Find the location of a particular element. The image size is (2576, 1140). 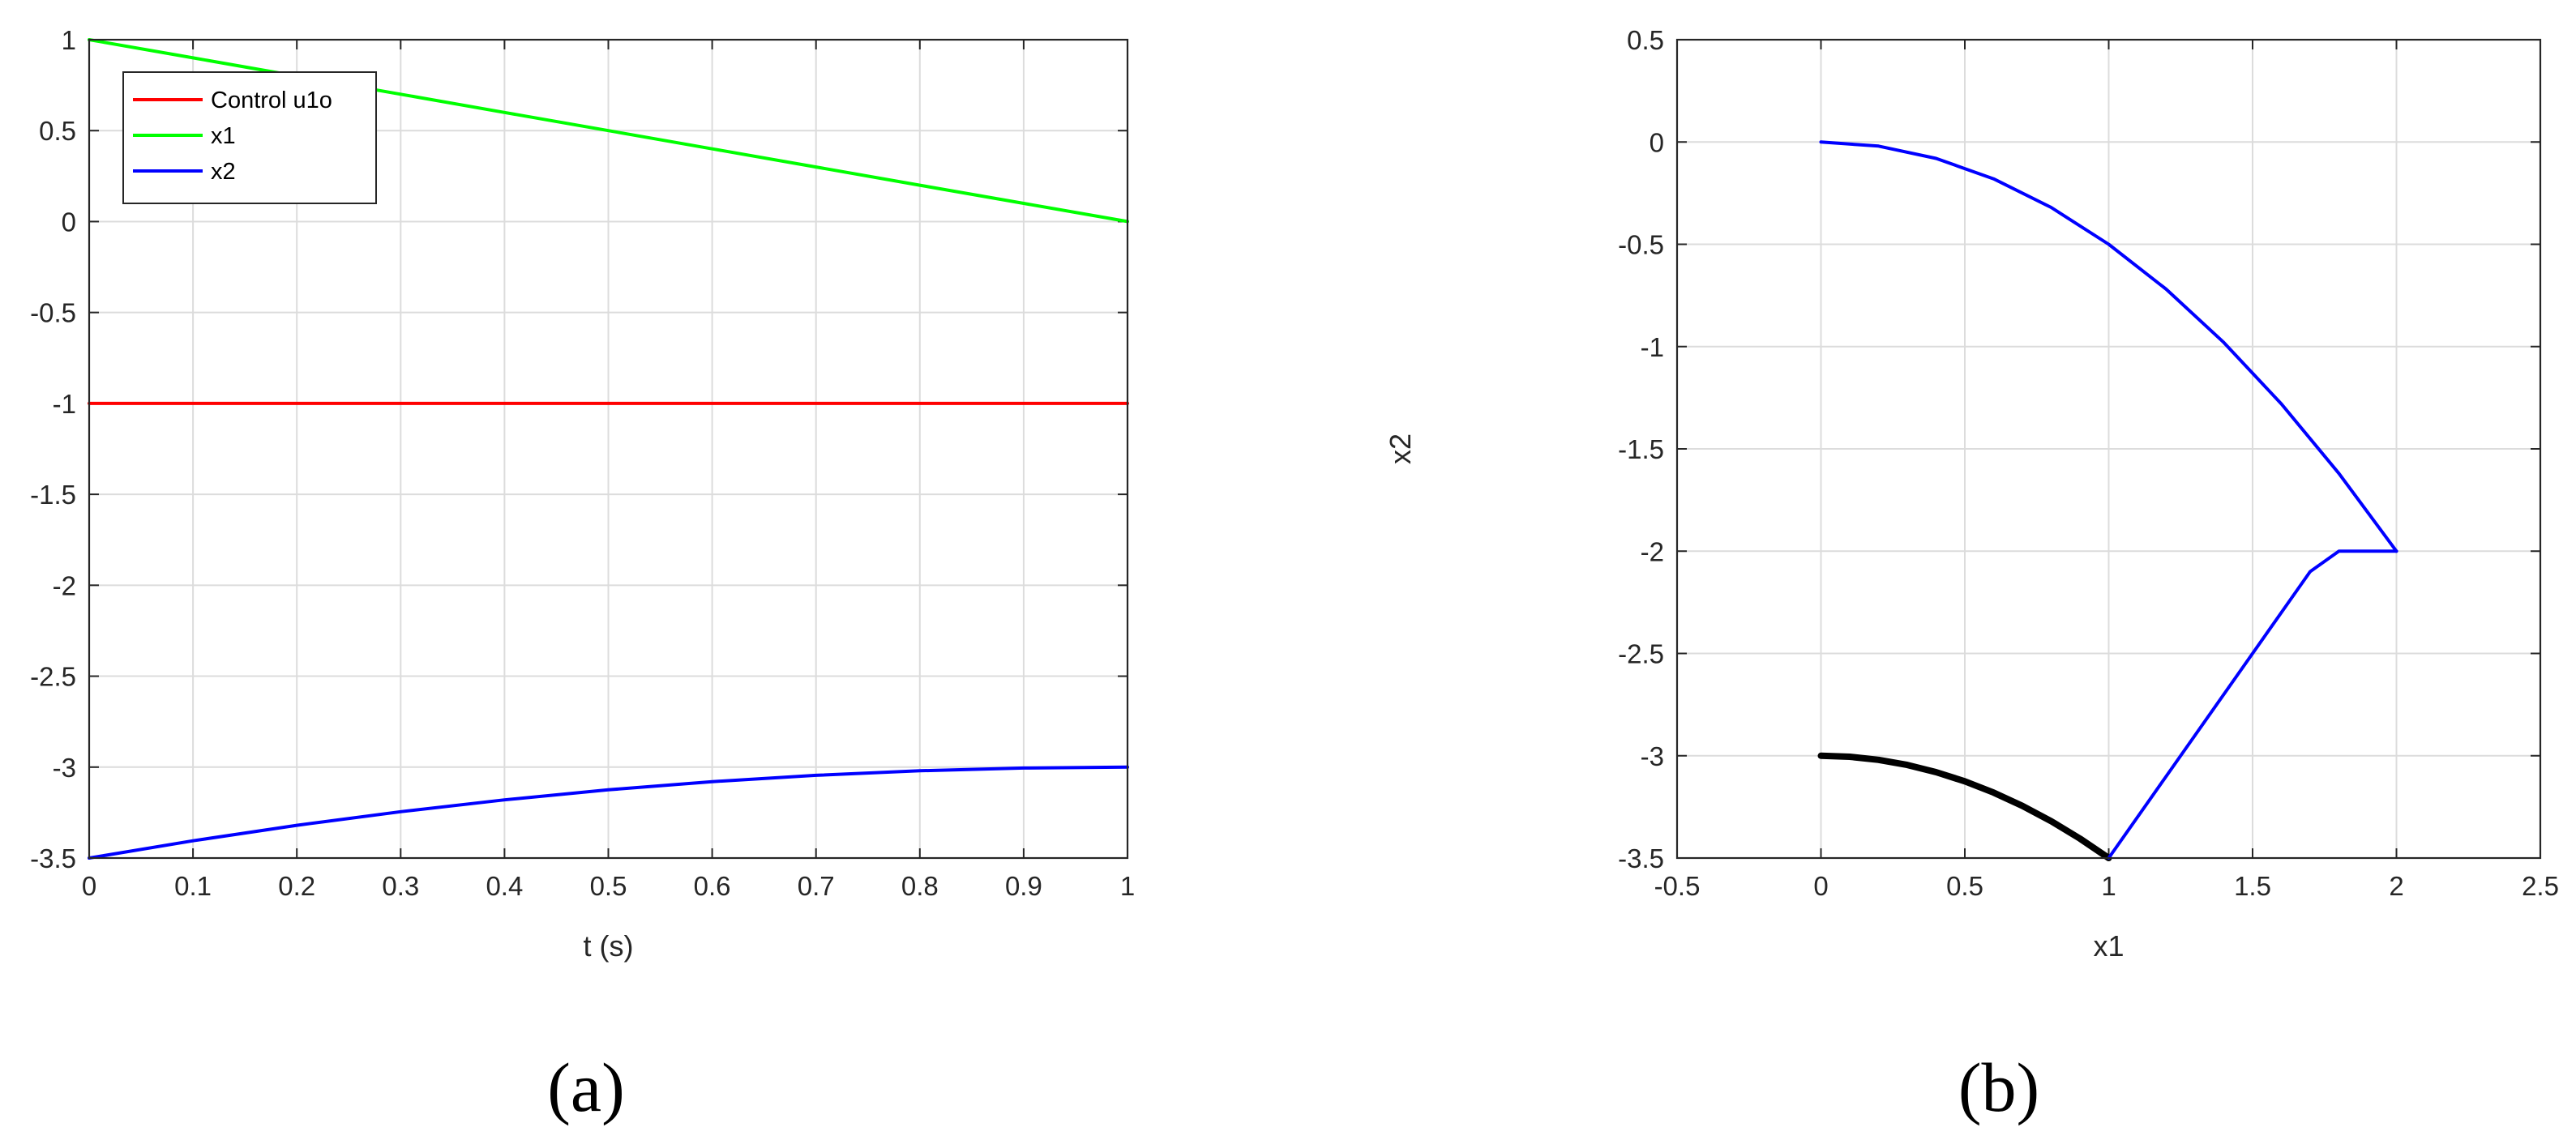

x-tick-label: 2 is located at coordinates (2396, 886).